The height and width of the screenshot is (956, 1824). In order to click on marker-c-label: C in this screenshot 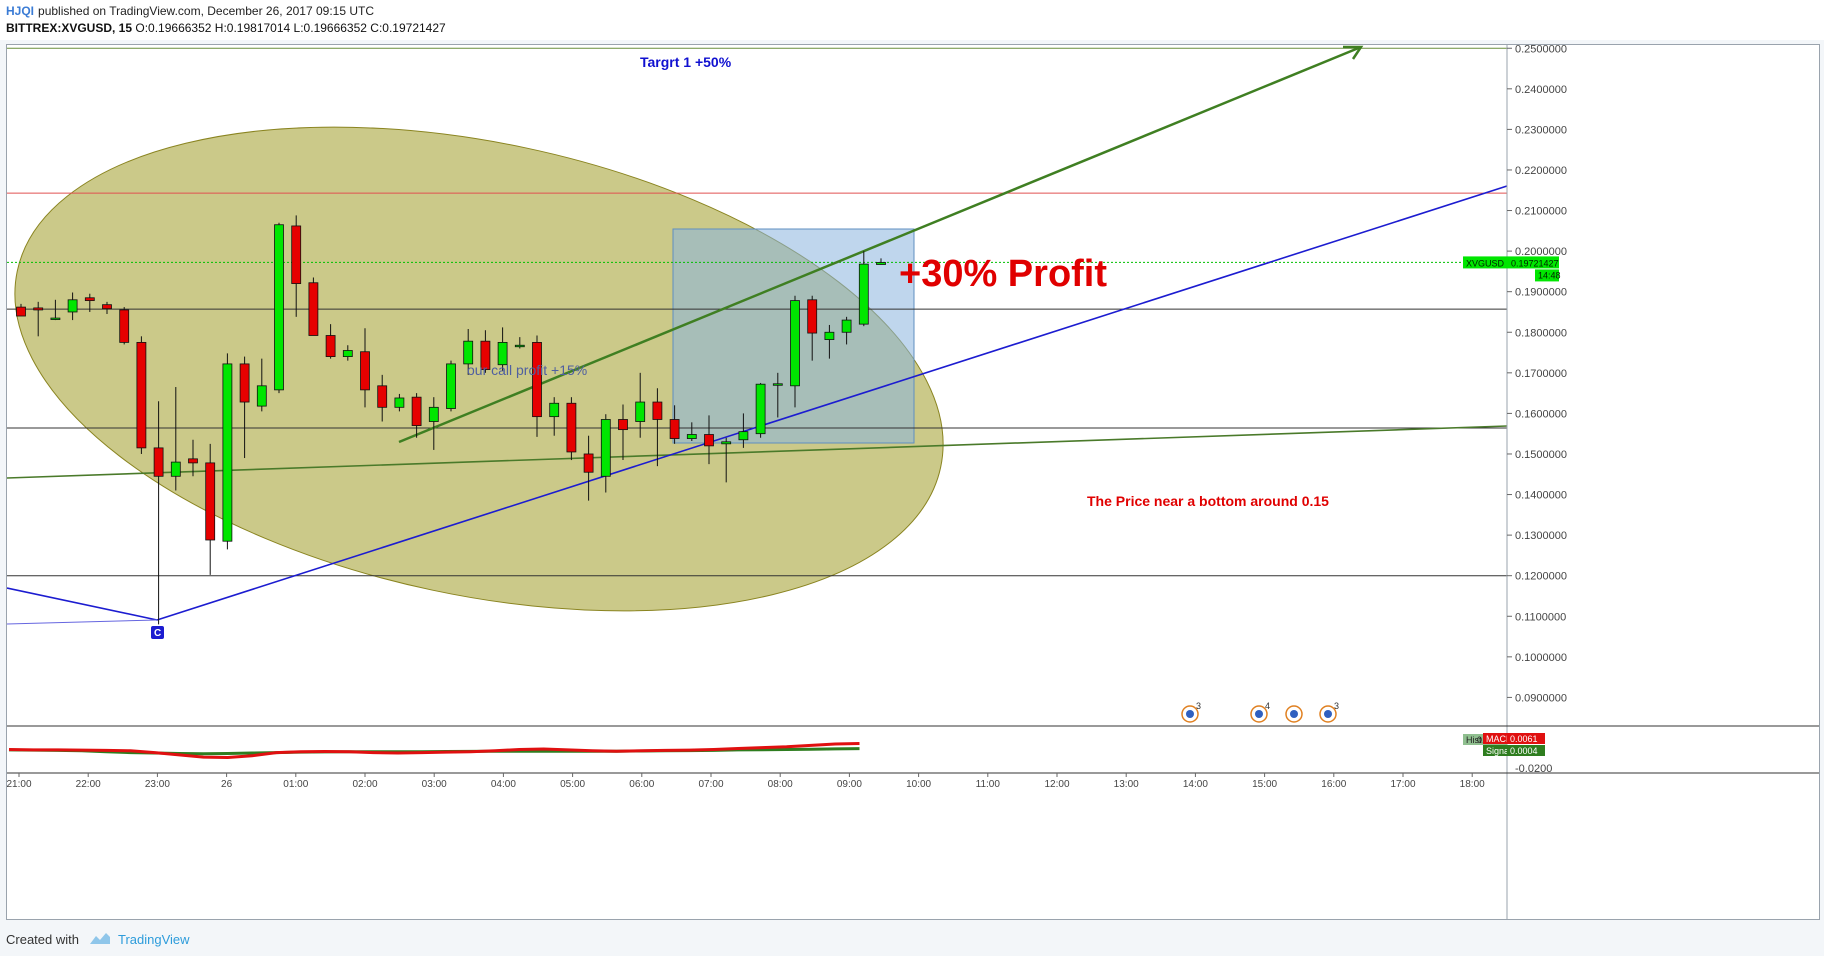, I will do `click(157, 633)`.